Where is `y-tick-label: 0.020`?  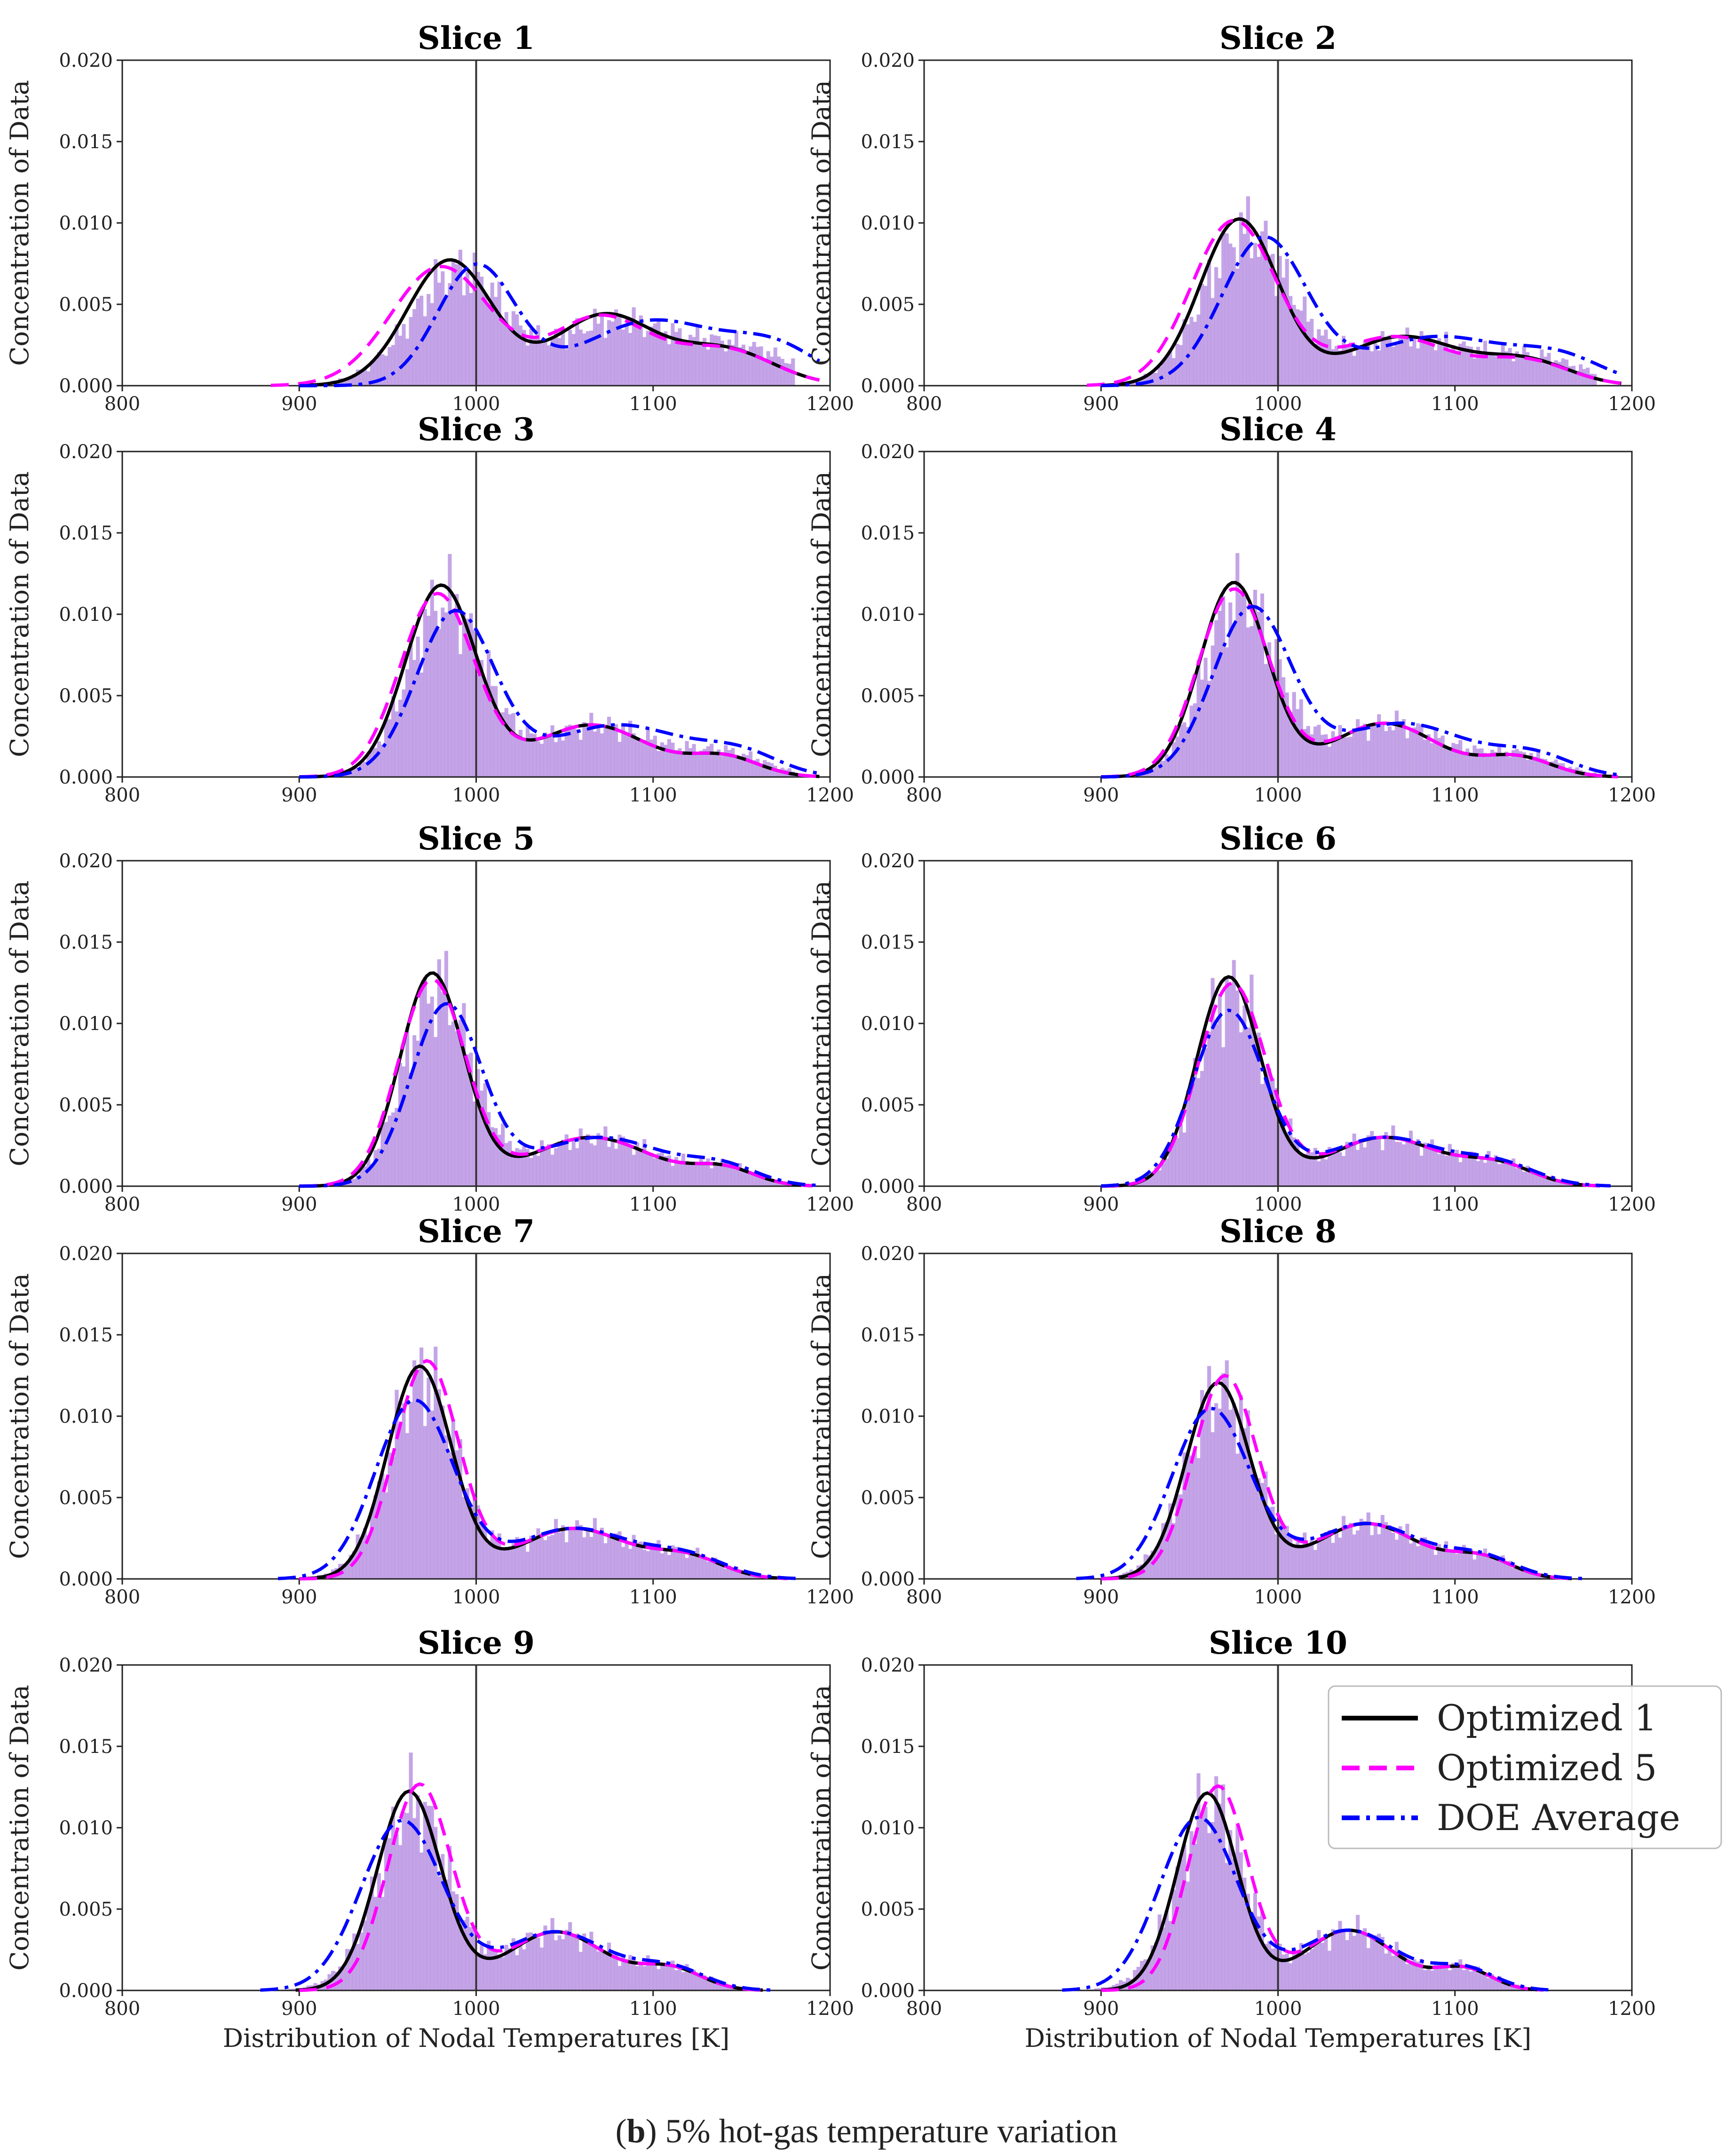
y-tick-label: 0.020 is located at coordinates (888, 60).